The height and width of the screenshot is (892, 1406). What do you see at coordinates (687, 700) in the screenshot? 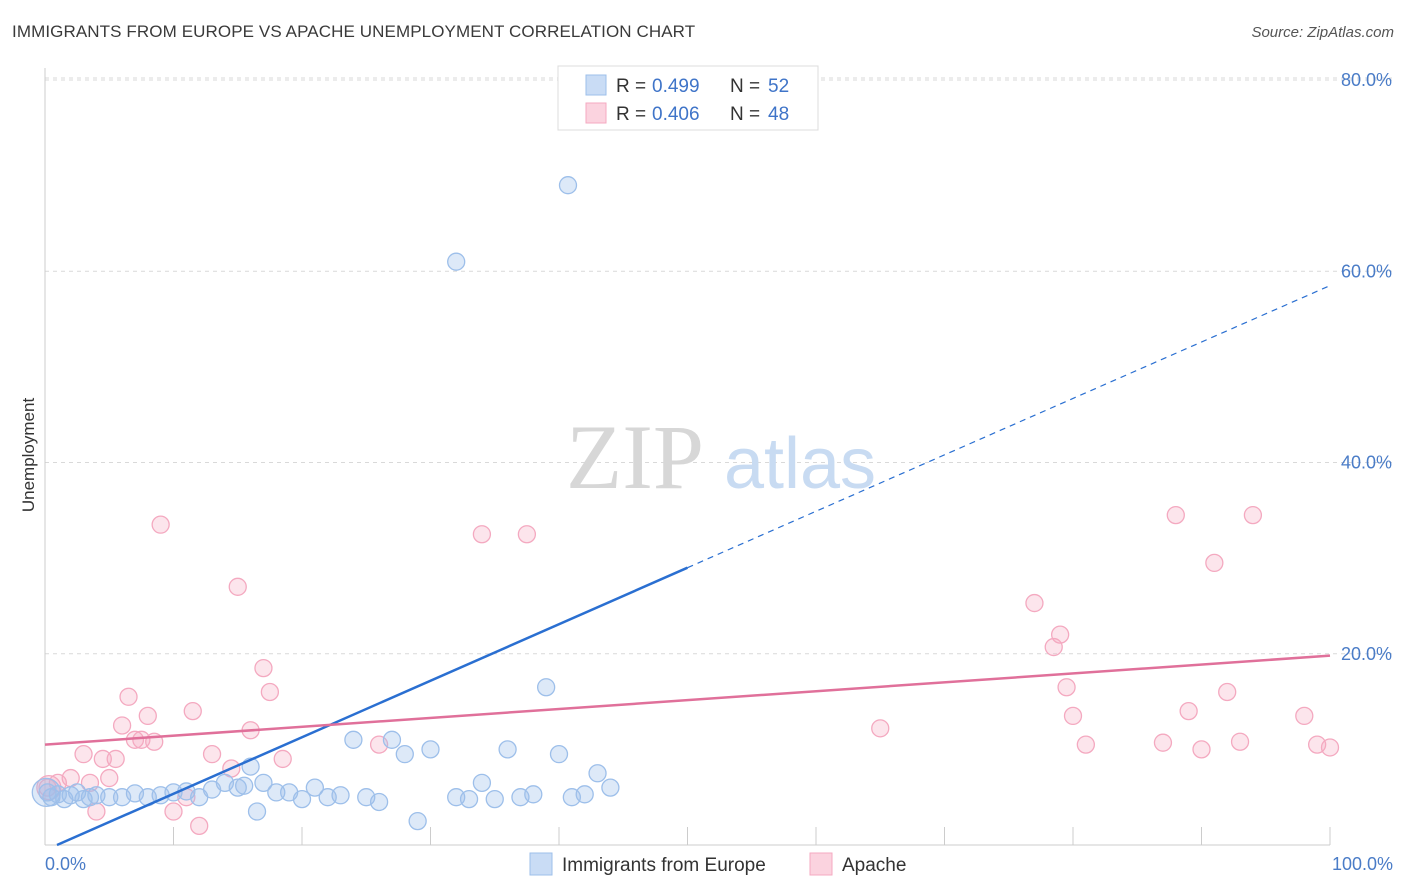
I see `apache-trend-line` at bounding box center [687, 700].